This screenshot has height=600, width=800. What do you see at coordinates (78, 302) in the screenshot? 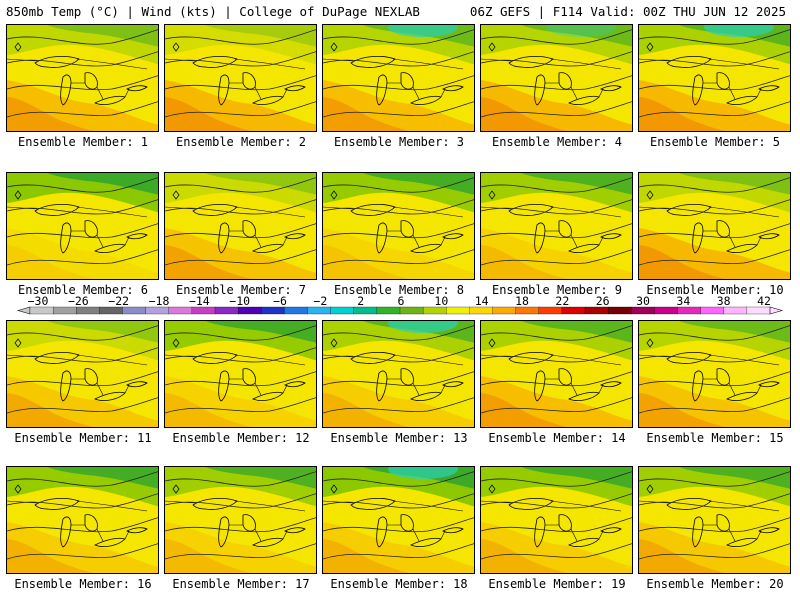
I see `colorbar-tick-label: −26` at bounding box center [78, 302].